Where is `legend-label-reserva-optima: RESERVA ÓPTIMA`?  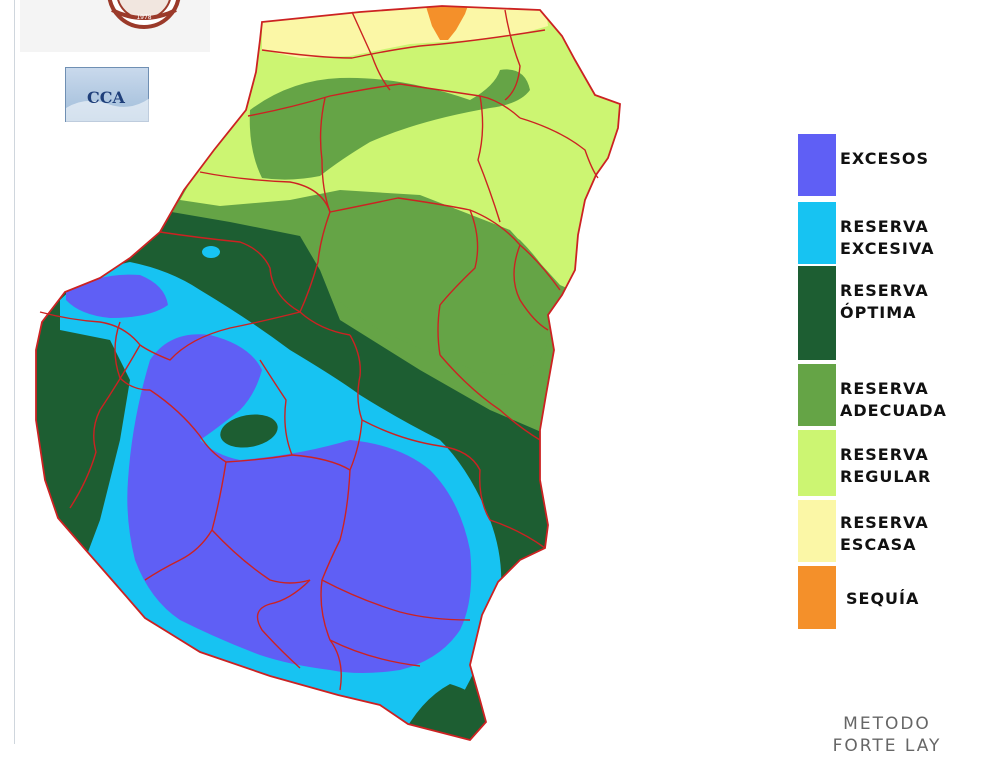
legend-label-reserva-optima: RESERVA ÓPTIMA is located at coordinates (884, 301).